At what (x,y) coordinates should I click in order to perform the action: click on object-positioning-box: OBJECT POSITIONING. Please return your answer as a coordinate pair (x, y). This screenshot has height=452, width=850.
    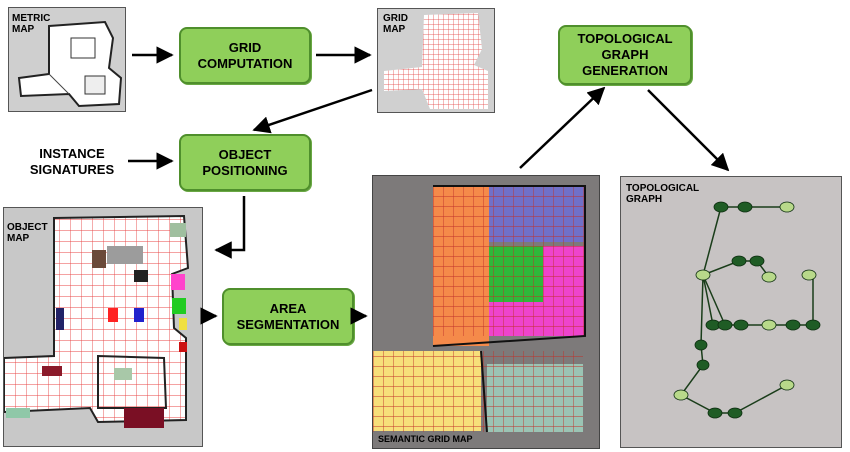
    Looking at the image, I should click on (245, 162).